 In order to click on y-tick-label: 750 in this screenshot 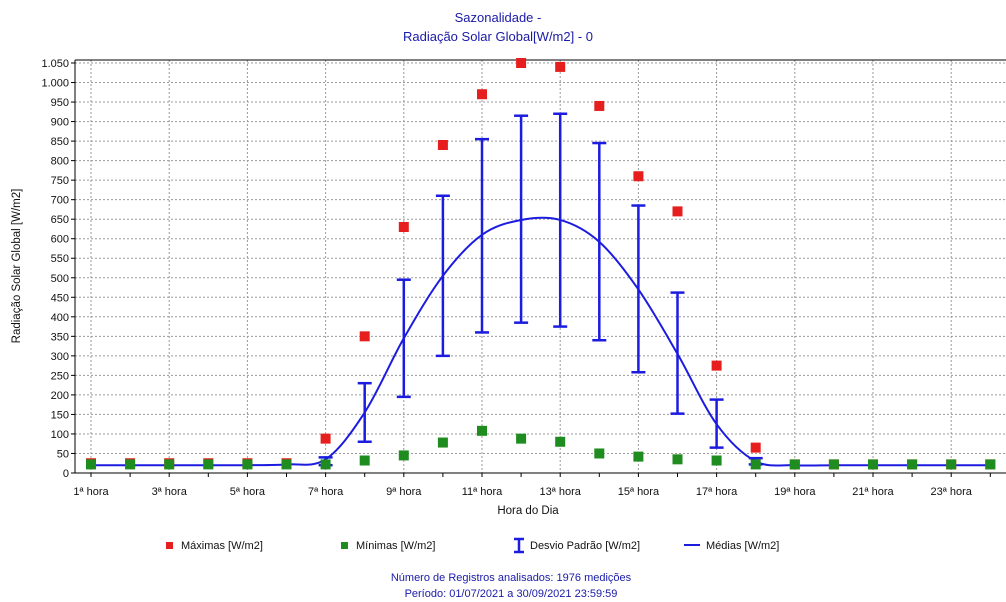, I will do `click(60, 181)`.